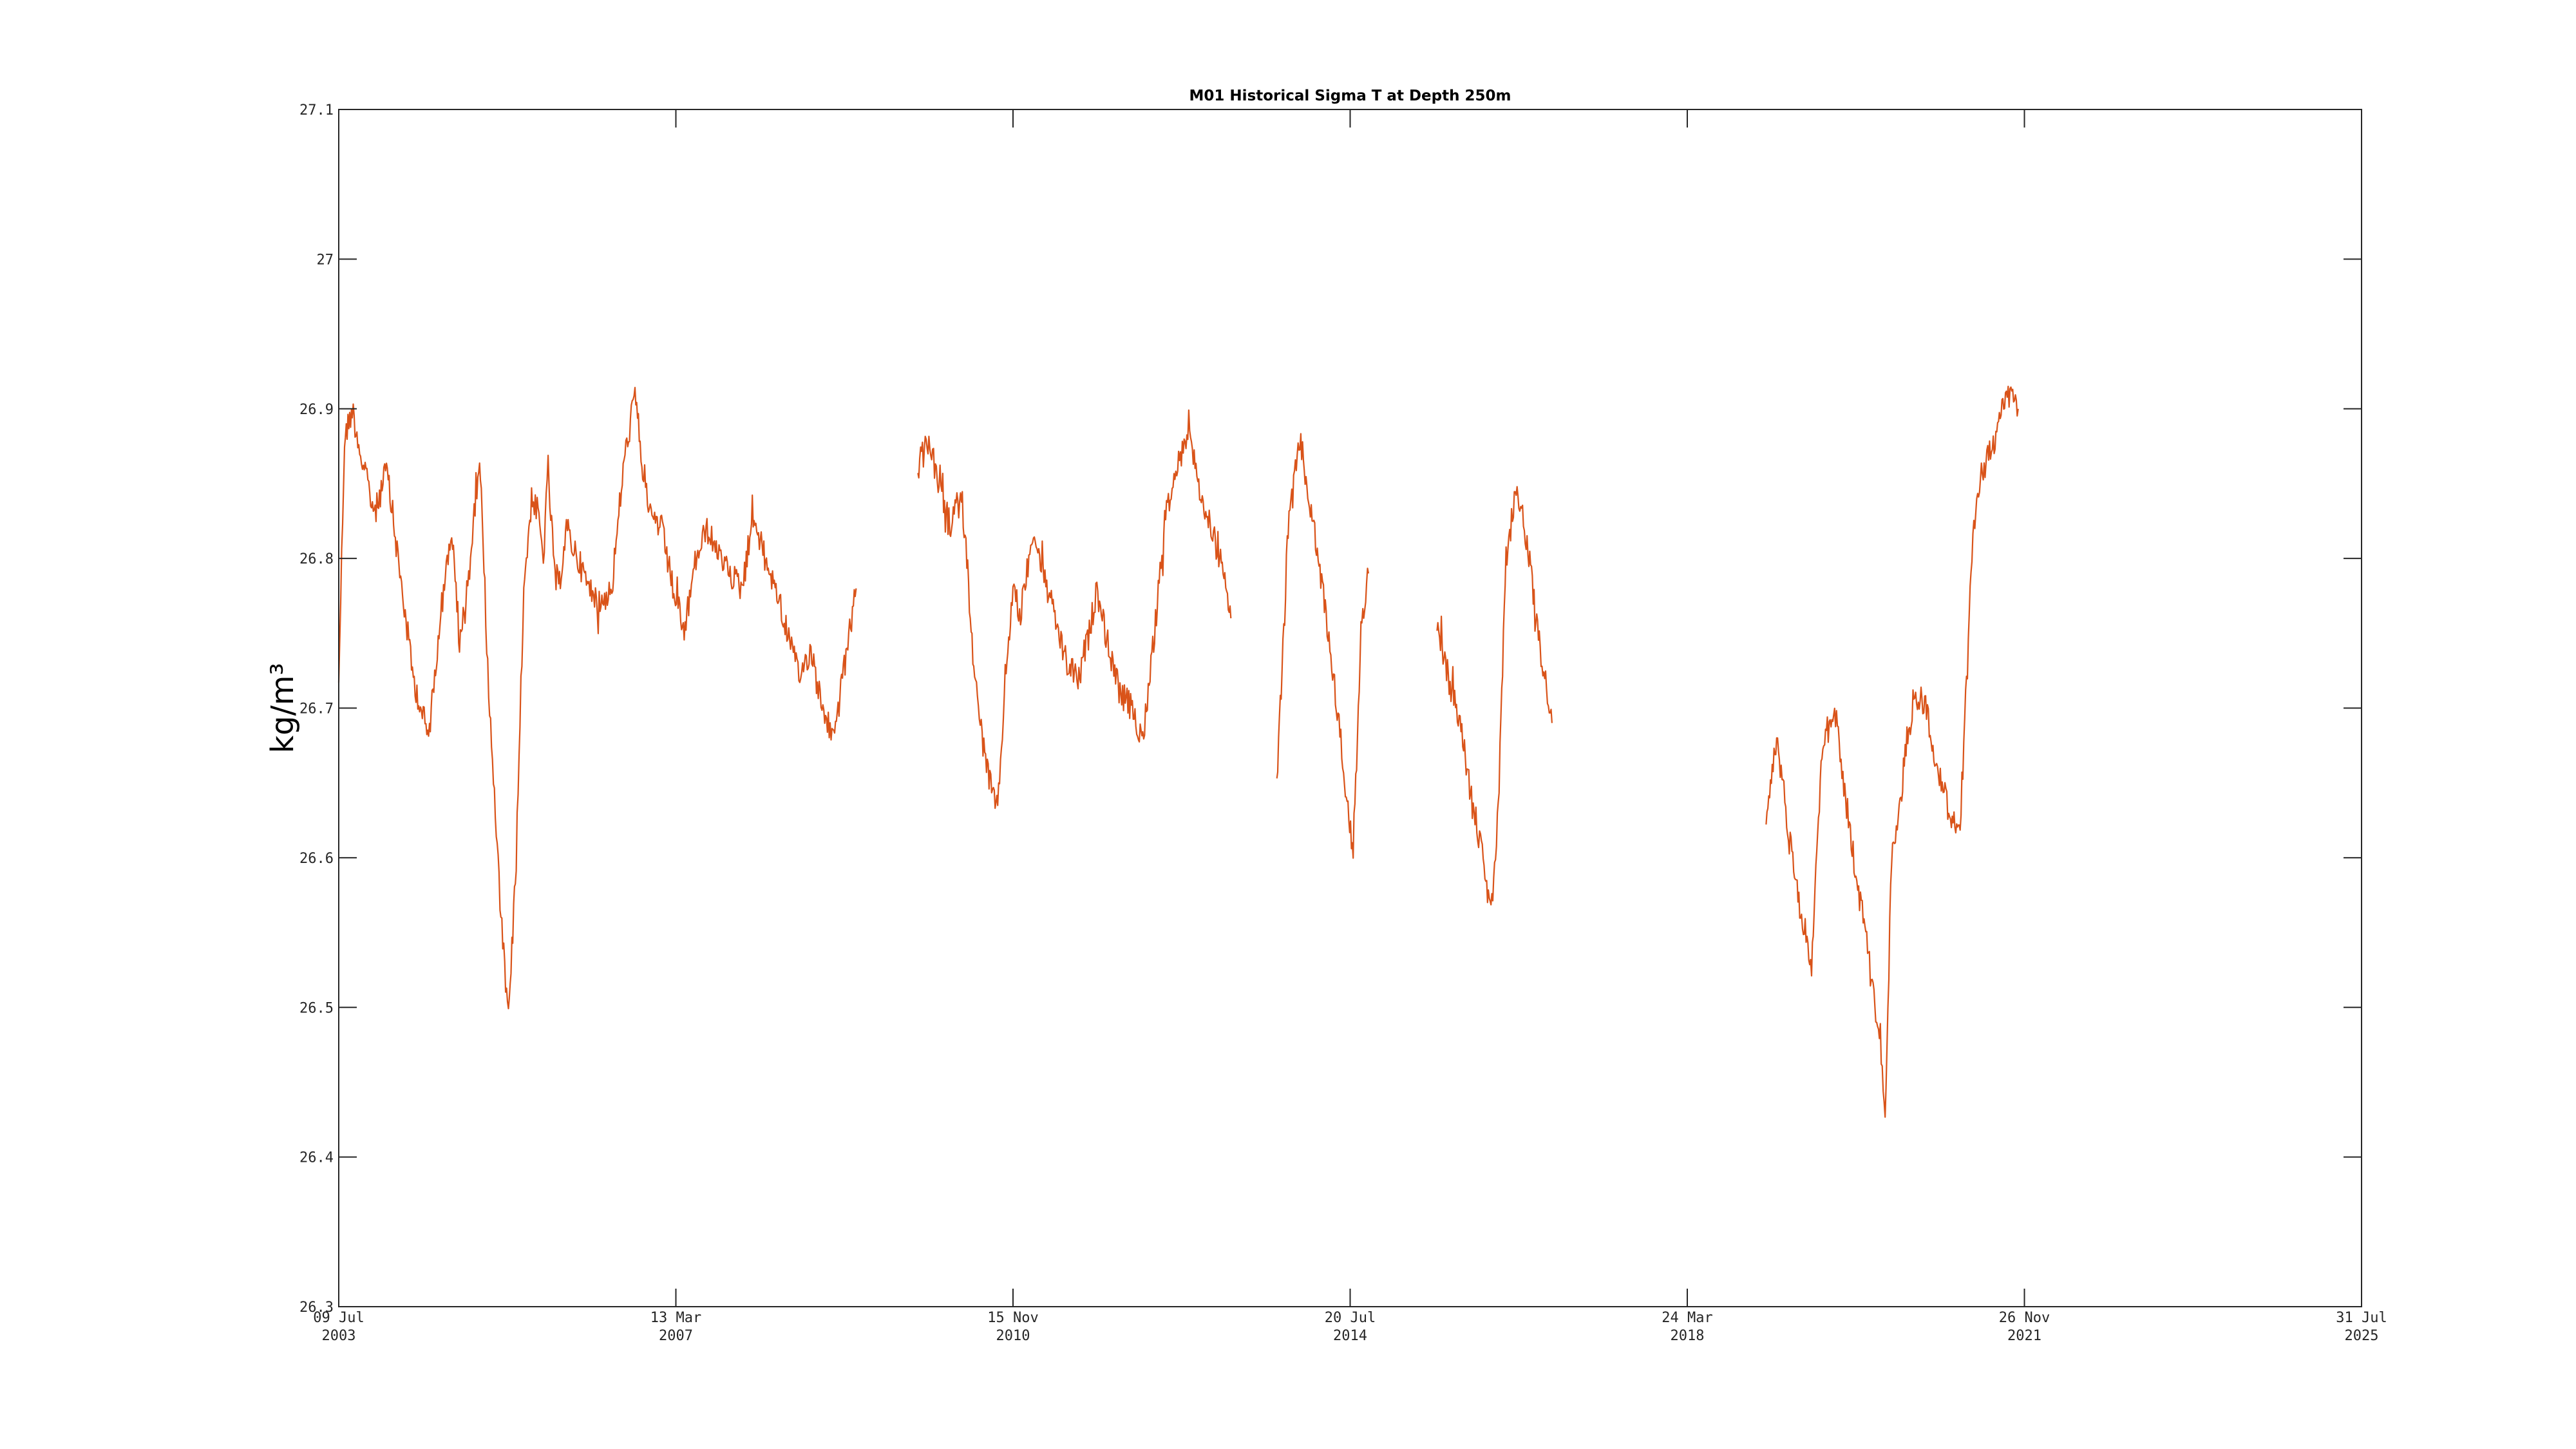  I want to click on y-tick-label: 26.9, so click(317, 410).